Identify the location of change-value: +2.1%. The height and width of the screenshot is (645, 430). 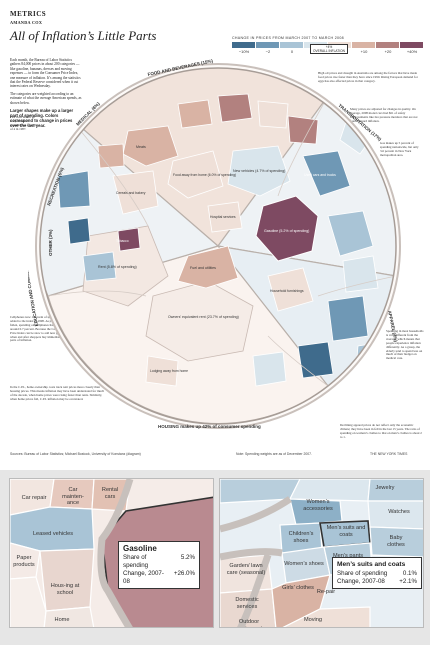
(408, 581).